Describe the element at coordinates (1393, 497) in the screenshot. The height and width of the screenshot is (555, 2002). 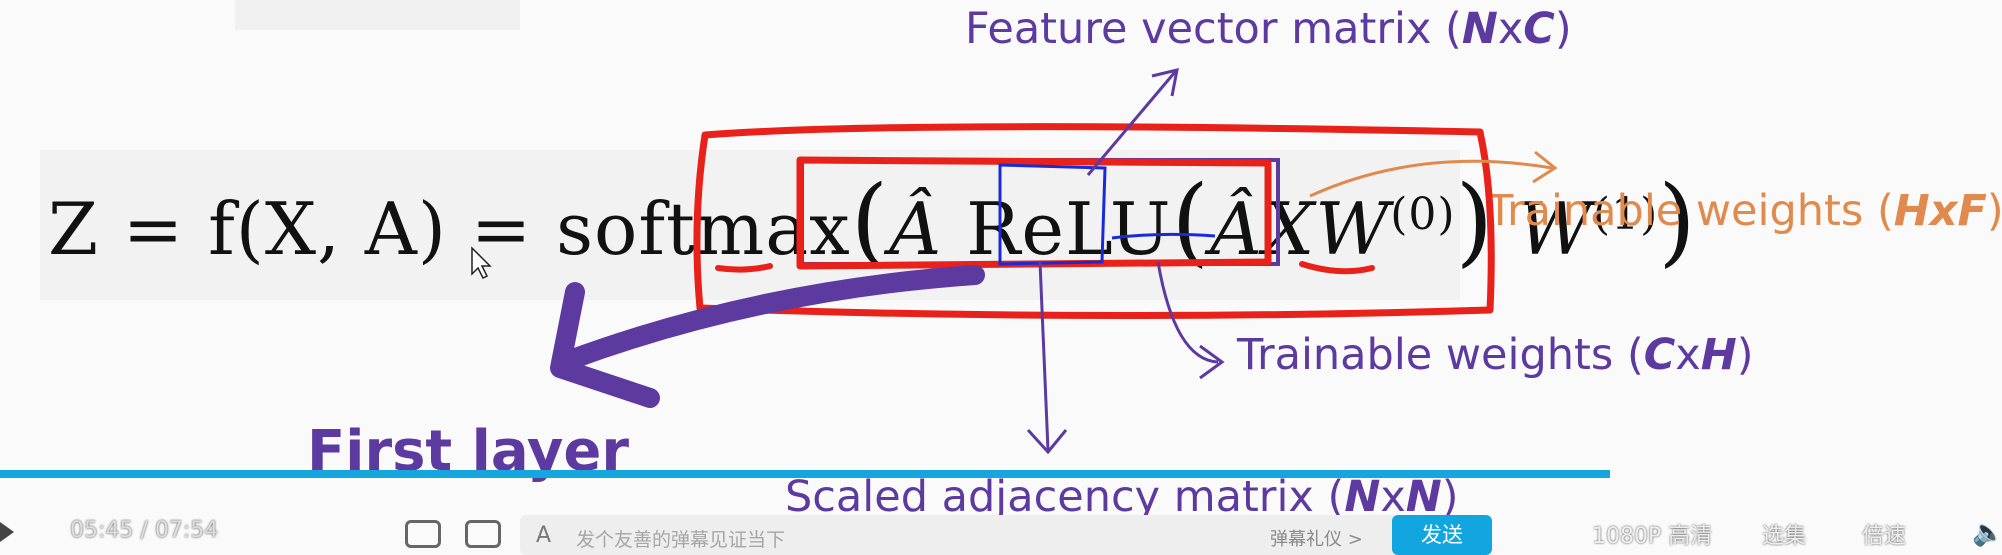
I see `scaled-label-x: x` at that location.